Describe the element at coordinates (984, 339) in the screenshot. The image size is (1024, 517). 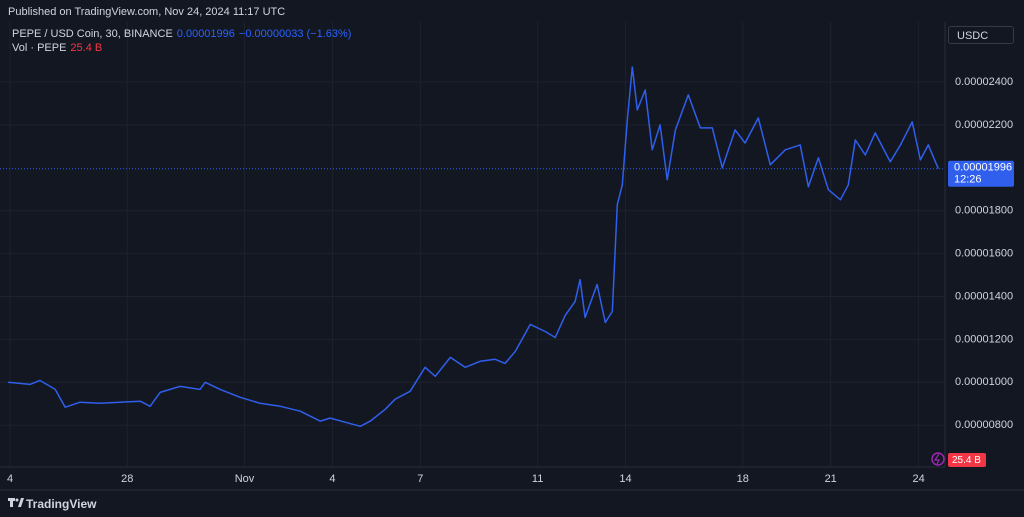
I see `y-tick-label: 0.00001200` at that location.